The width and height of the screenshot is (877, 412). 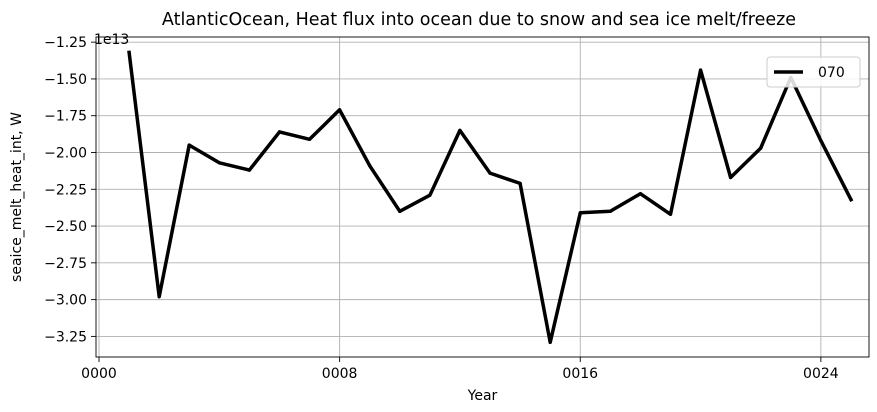 What do you see at coordinates (111, 40) in the screenshot?
I see `y-offset-label: 1e13` at bounding box center [111, 40].